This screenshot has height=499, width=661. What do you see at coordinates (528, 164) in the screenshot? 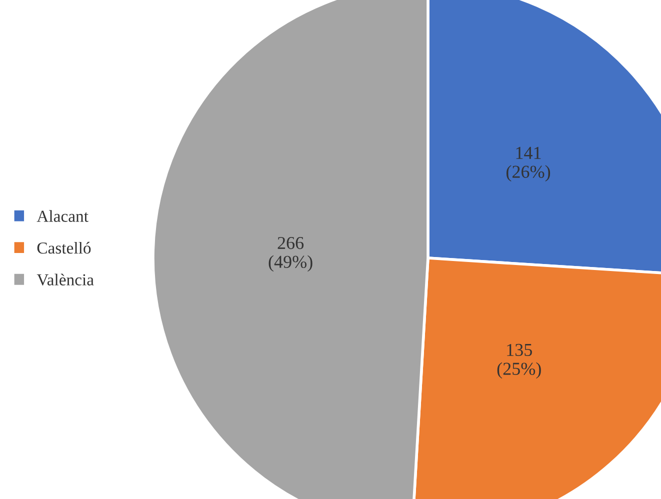
I see `data-label: 141 (26%)` at bounding box center [528, 164].